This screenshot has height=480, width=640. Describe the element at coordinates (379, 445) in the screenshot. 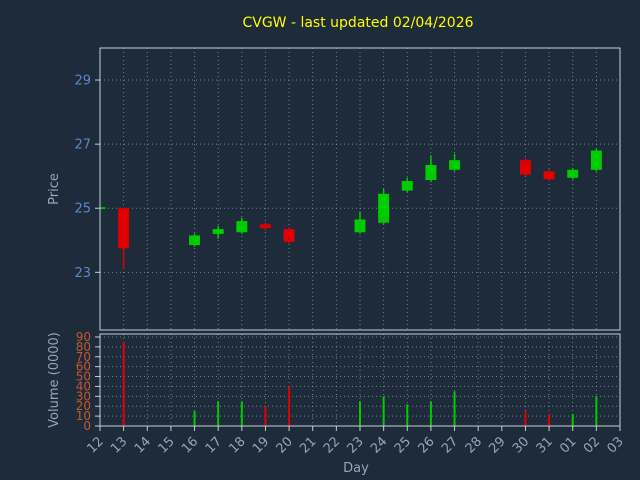

I see `x-tick-label: 24` at that location.